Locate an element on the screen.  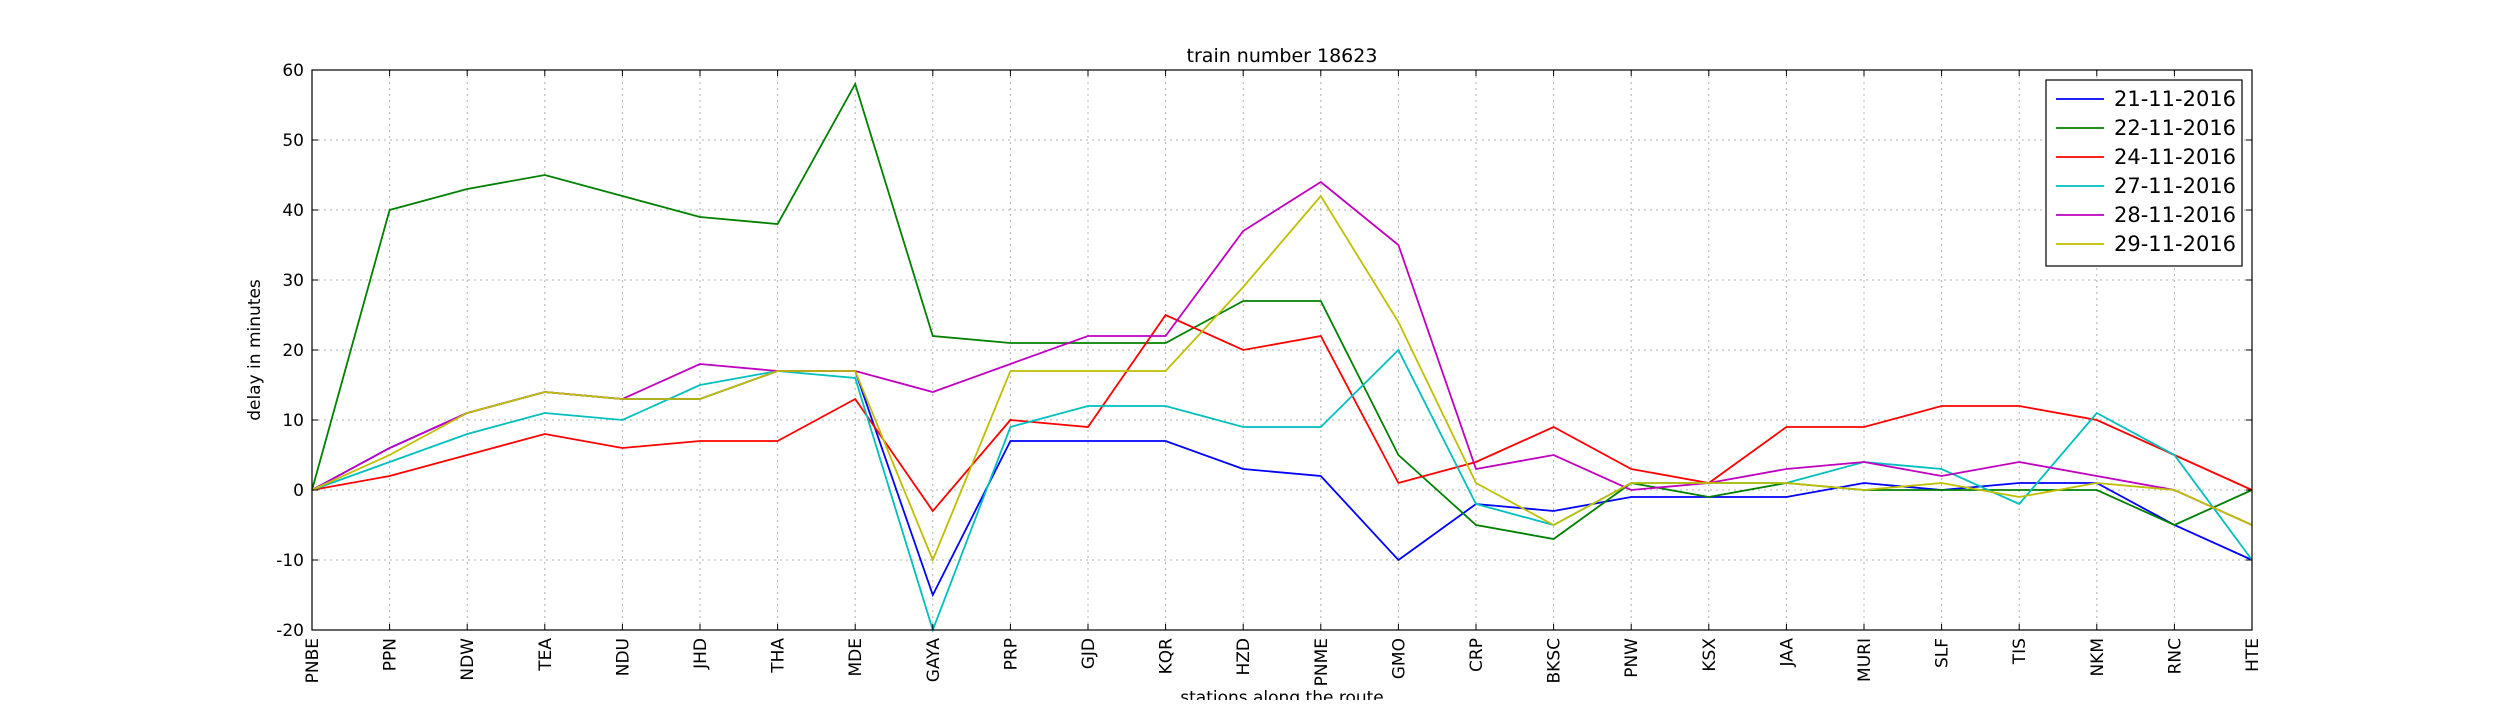
legend-frame is located at coordinates (2144, 173).